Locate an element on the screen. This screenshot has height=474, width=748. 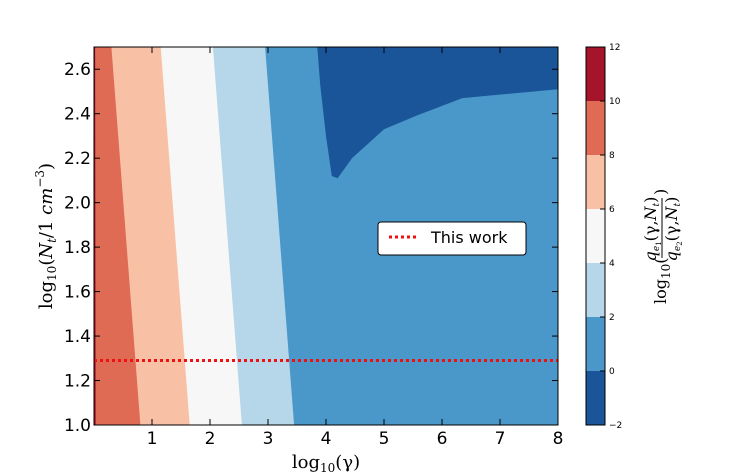
y-tick-label: 1.4 is located at coordinates (77, 337).